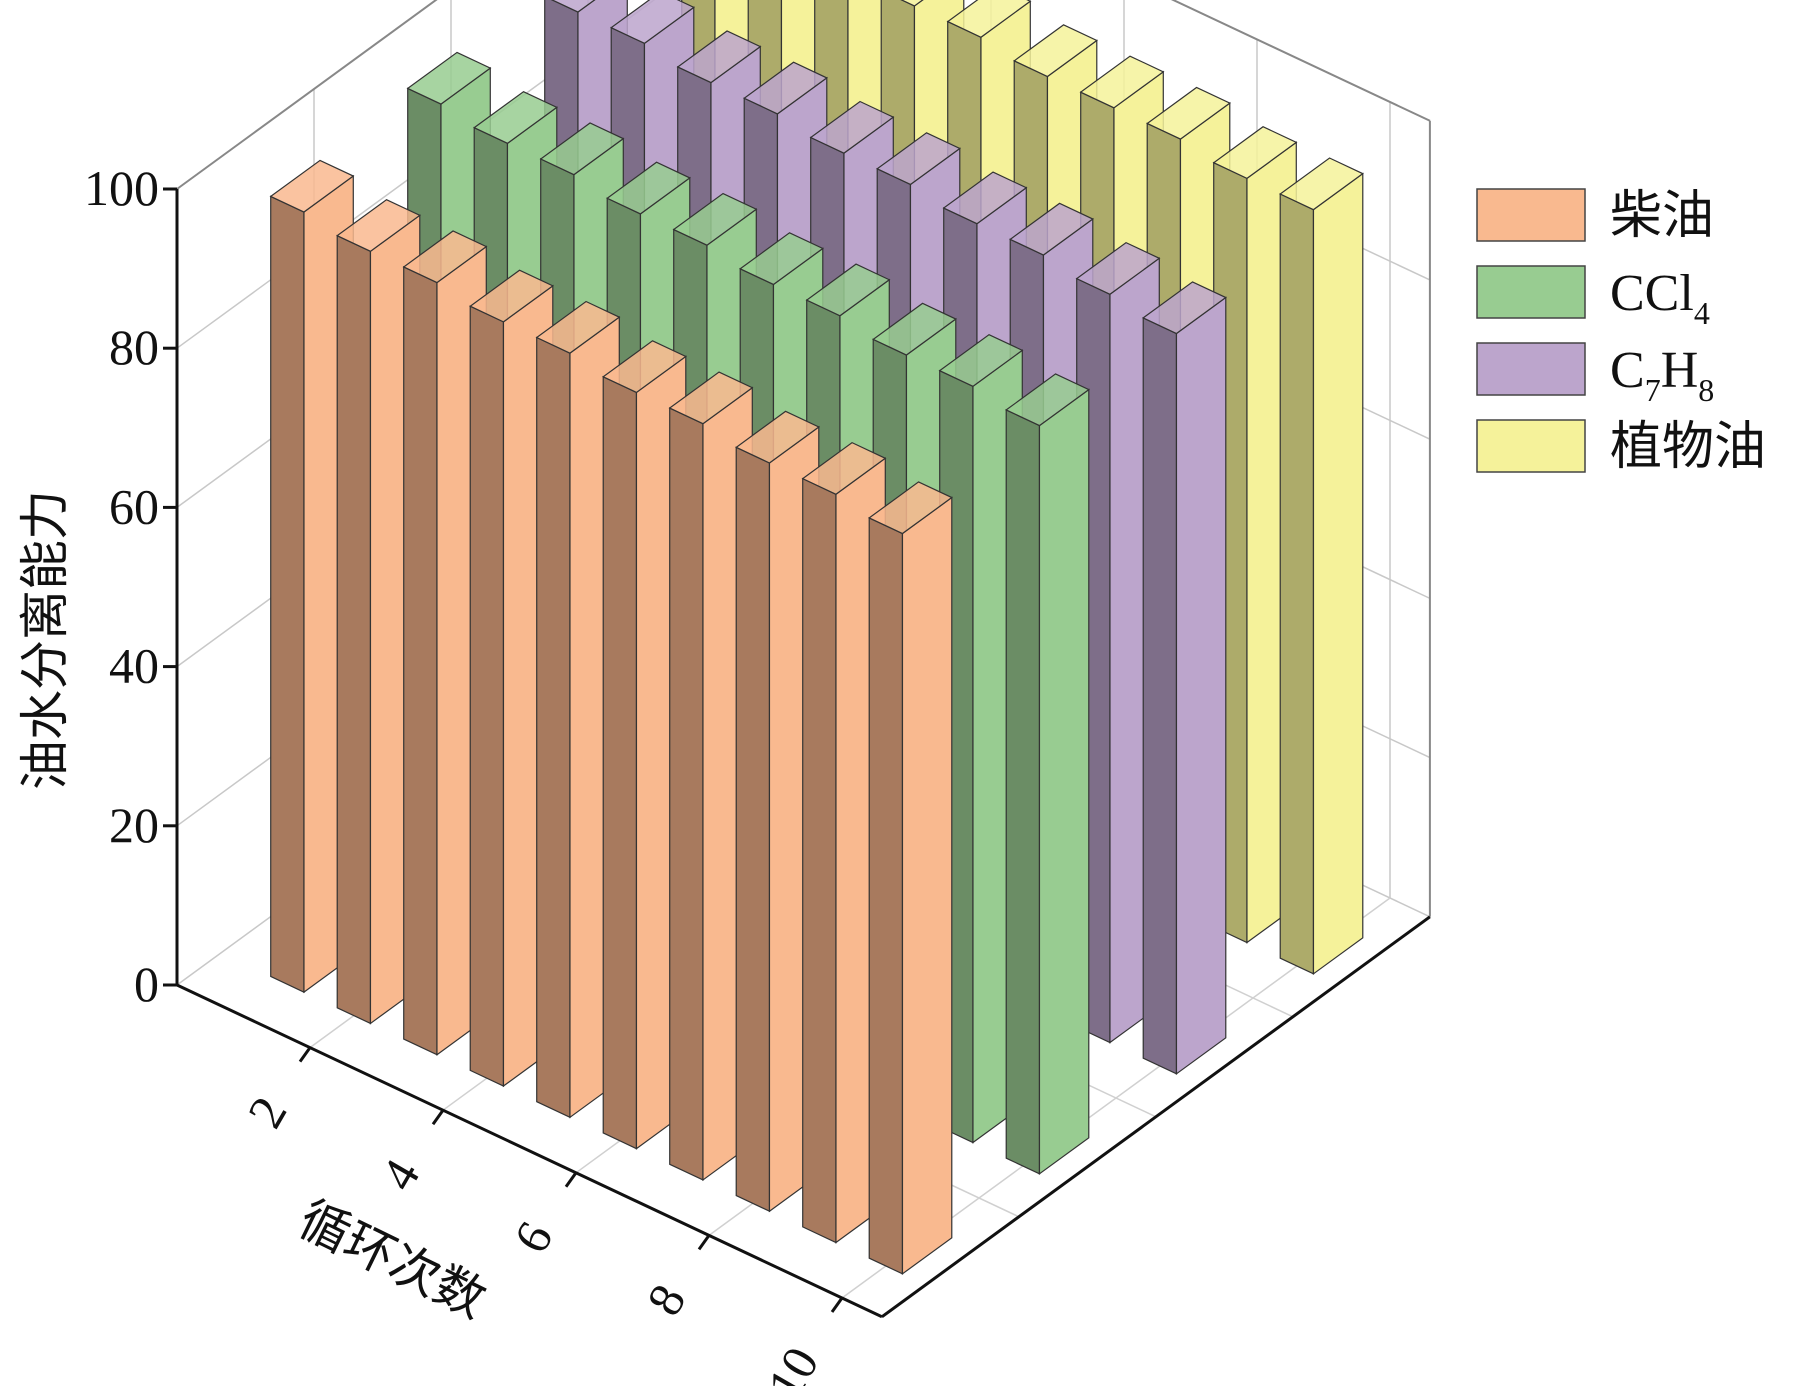  I want to click on legend-swatch-柴油, so click(1531, 215).